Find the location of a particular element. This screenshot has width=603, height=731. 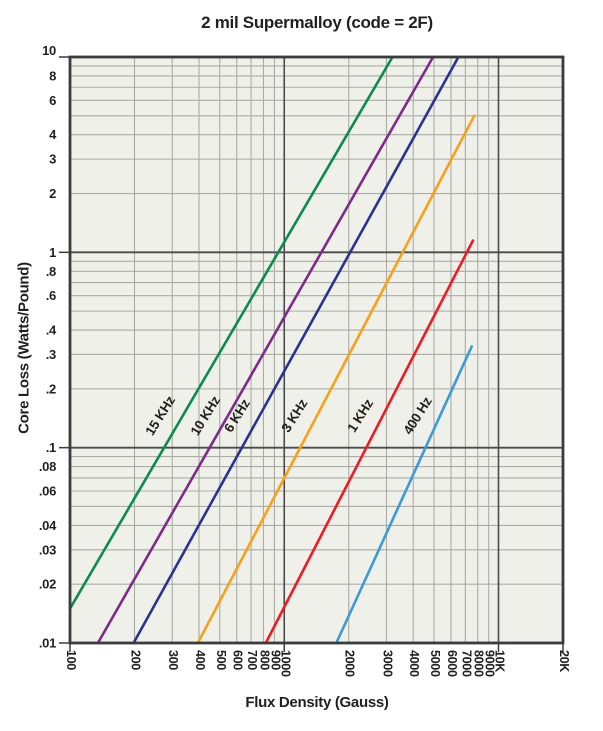

y-tick-label: 6 is located at coordinates (52, 100).